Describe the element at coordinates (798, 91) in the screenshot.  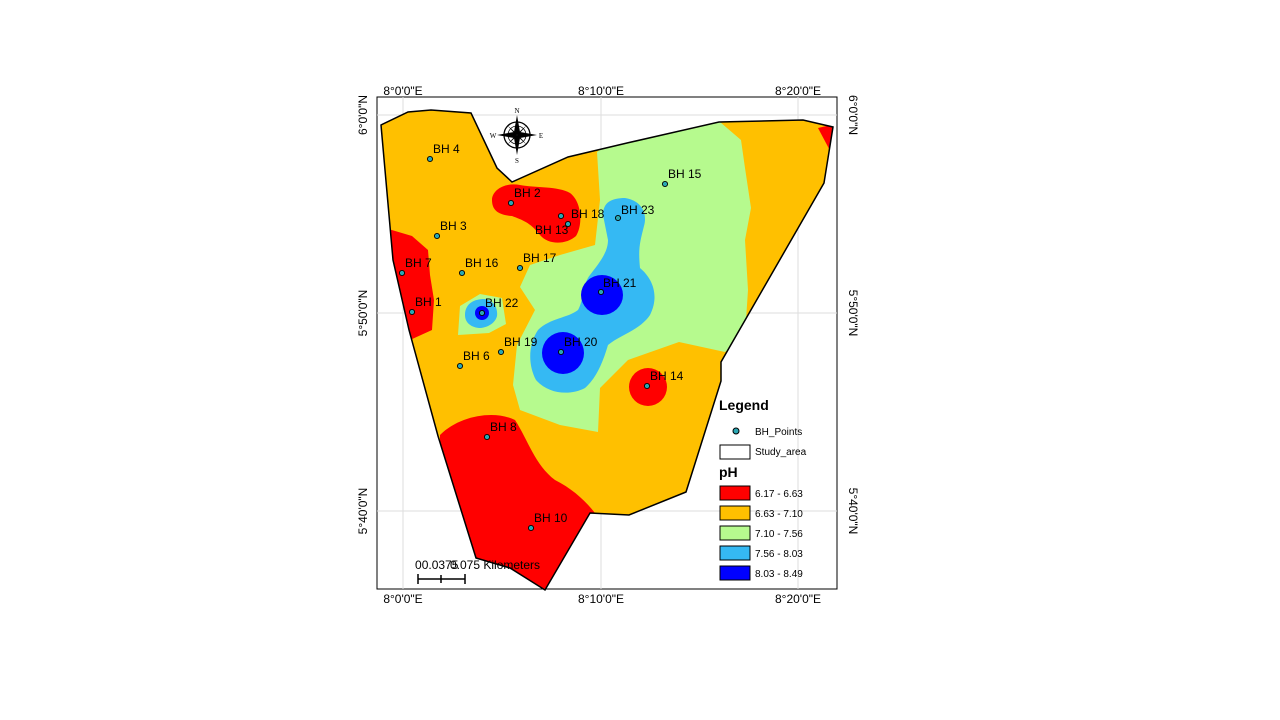
I see `tick-top-8-20: 8°20'0"E` at that location.